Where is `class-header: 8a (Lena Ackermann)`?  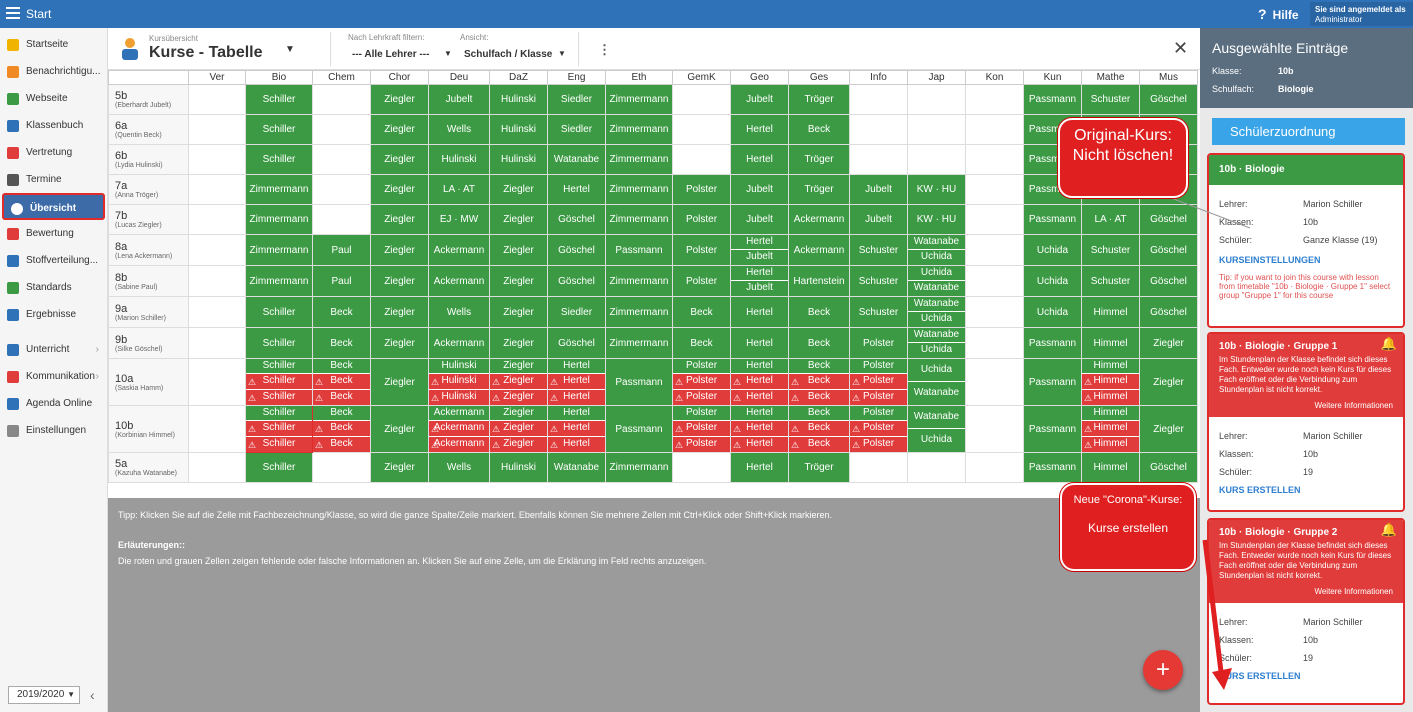 class-header: 8a (Lena Ackermann) is located at coordinates (148, 250).